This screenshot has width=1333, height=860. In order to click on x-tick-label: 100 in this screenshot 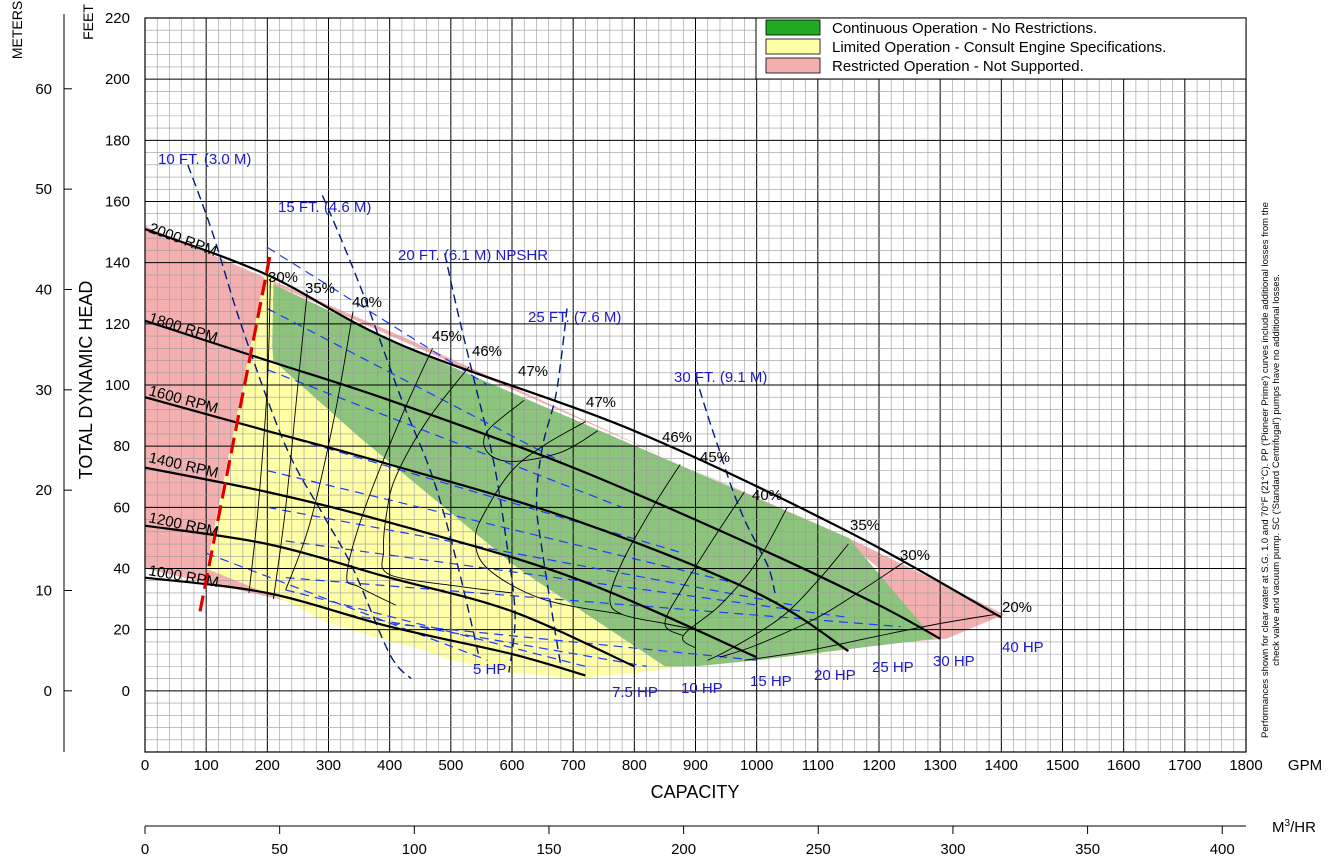, I will do `click(206, 765)`.